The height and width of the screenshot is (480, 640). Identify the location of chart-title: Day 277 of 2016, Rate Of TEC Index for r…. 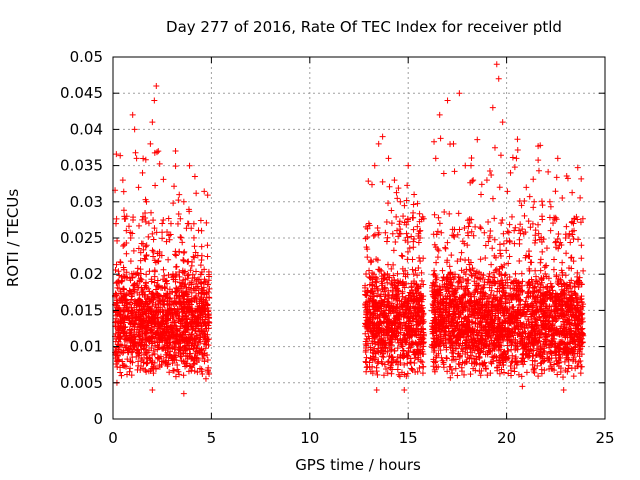
(364, 27).